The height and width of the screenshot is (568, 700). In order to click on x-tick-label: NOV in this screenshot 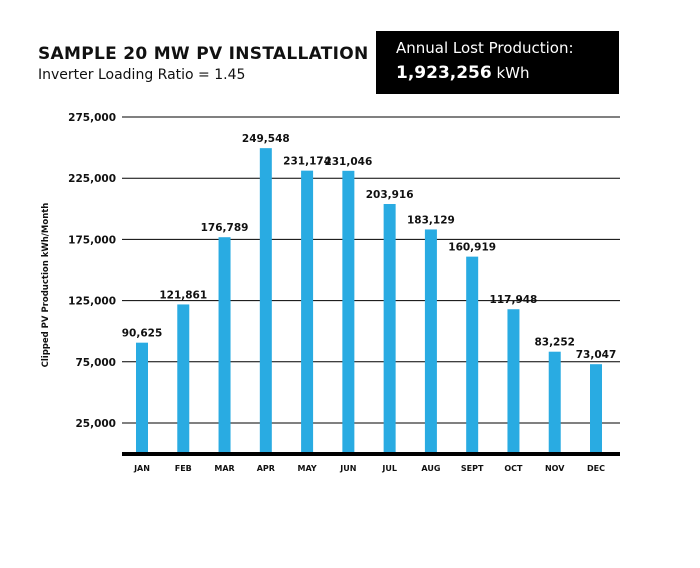, I will do `click(555, 468)`.